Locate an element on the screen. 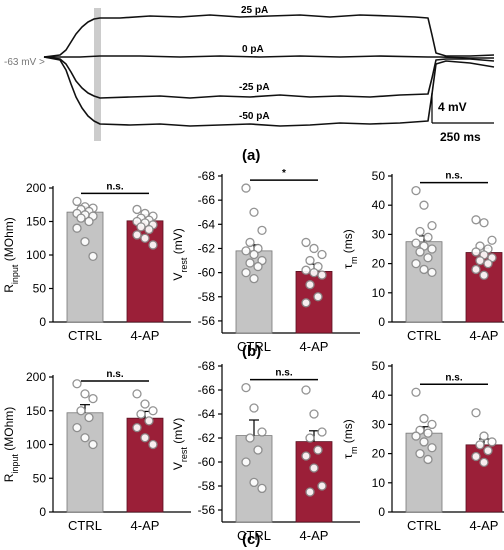  y-tick-label: 200 is located at coordinates (36, 377).